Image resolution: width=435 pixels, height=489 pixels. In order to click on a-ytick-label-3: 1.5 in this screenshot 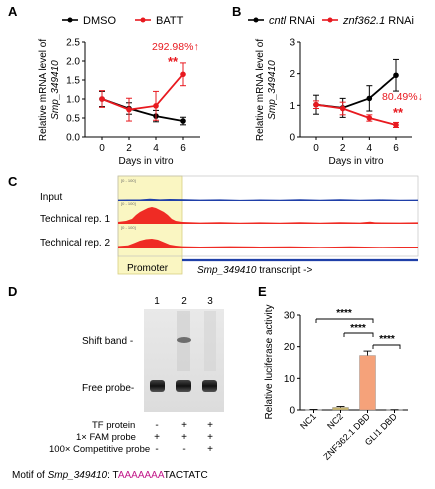, I will do `click(73, 81)`.